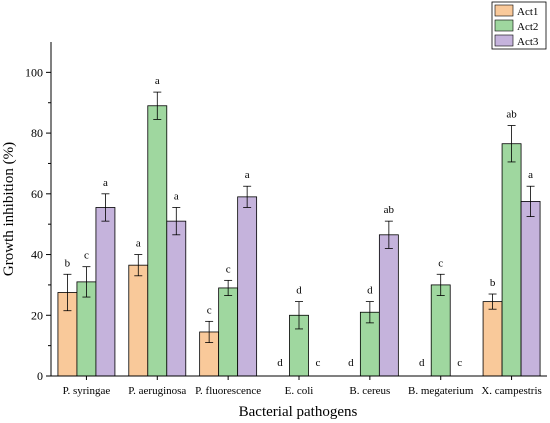 This screenshot has height=423, width=550. I want to click on x-tick-label-1: P. aeruginosa, so click(157, 391).